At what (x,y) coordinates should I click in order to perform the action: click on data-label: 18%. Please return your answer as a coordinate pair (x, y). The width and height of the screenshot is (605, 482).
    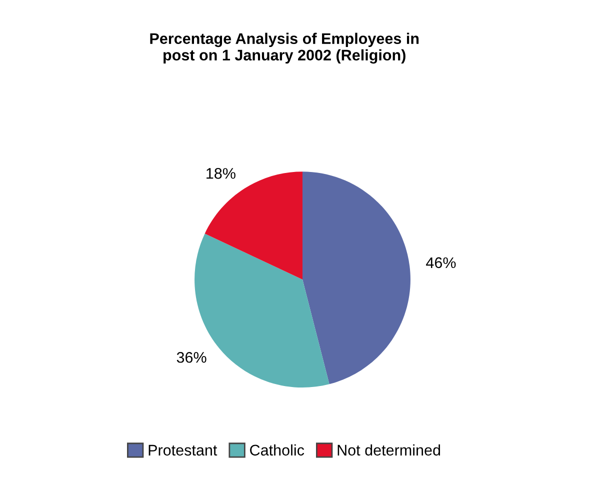
    Looking at the image, I should click on (221, 173).